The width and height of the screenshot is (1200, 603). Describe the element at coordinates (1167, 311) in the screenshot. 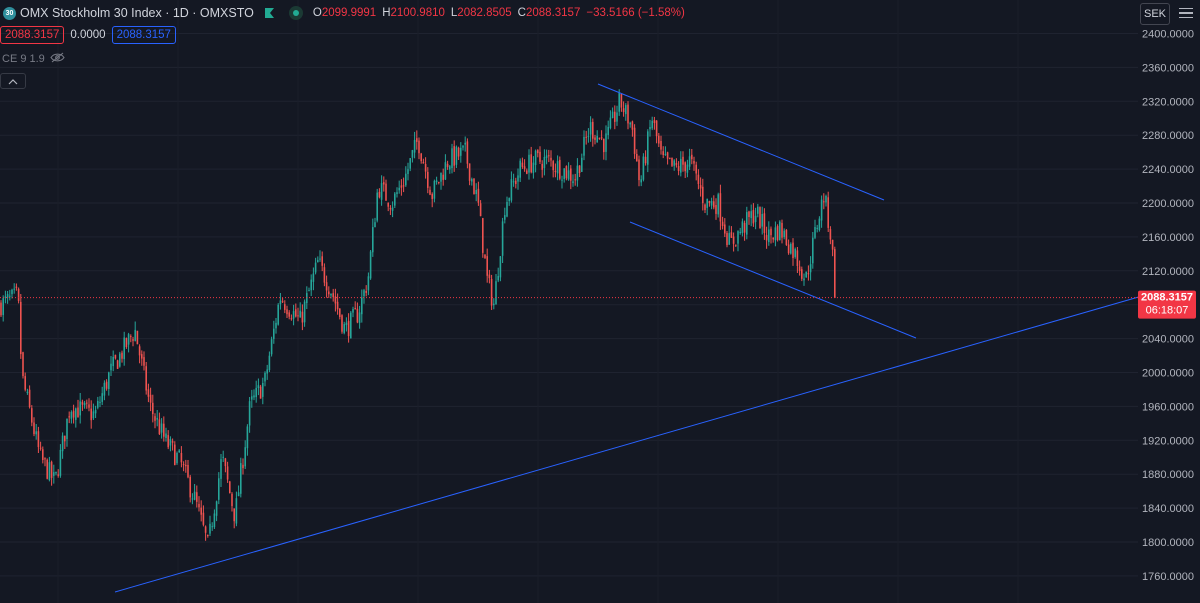

I see `bar-countdown: 06:18:07` at that location.